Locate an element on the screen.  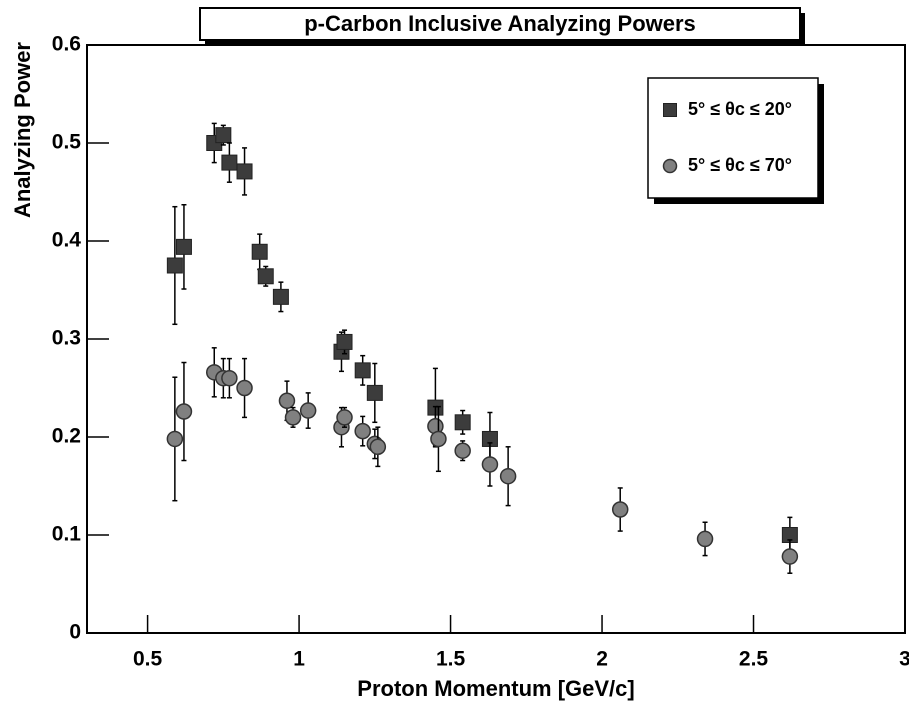
x-tick-label: 0.5 is located at coordinates (148, 659).